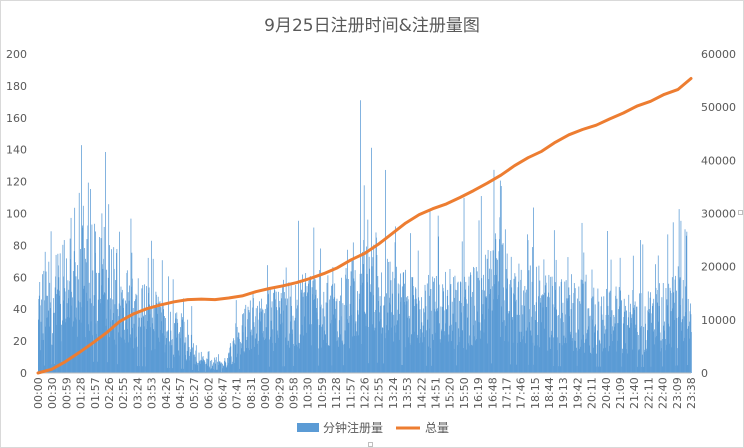 The width and height of the screenshot is (744, 448). I want to click on y-right-tick-label: 60000, so click(718, 54).